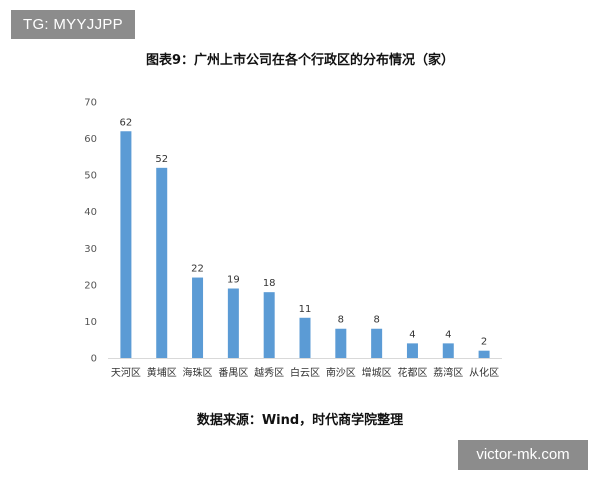 The width and height of the screenshot is (600, 480). What do you see at coordinates (269, 283) in the screenshot?
I see `data-label: 18` at bounding box center [269, 283].